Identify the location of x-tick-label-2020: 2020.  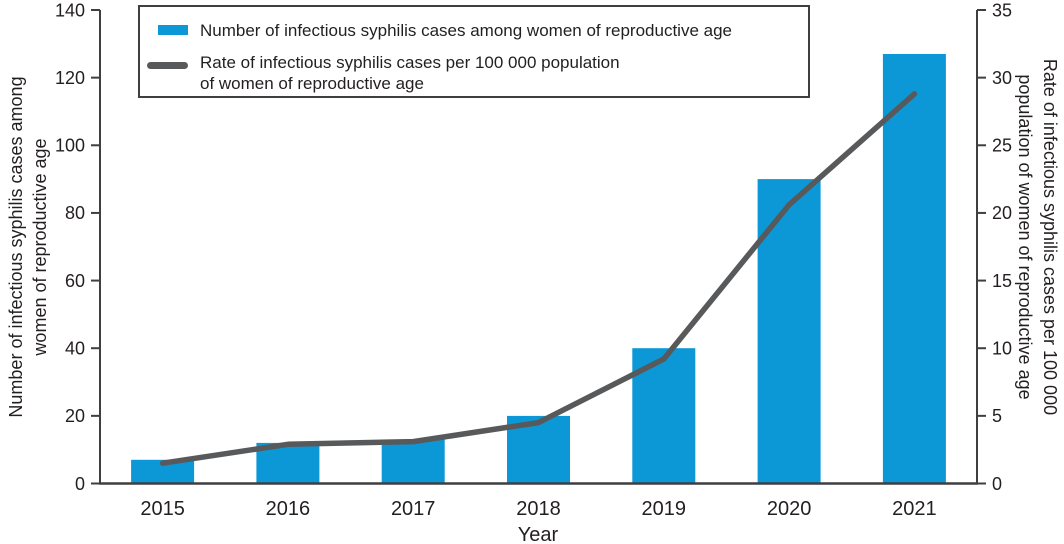
(789, 509).